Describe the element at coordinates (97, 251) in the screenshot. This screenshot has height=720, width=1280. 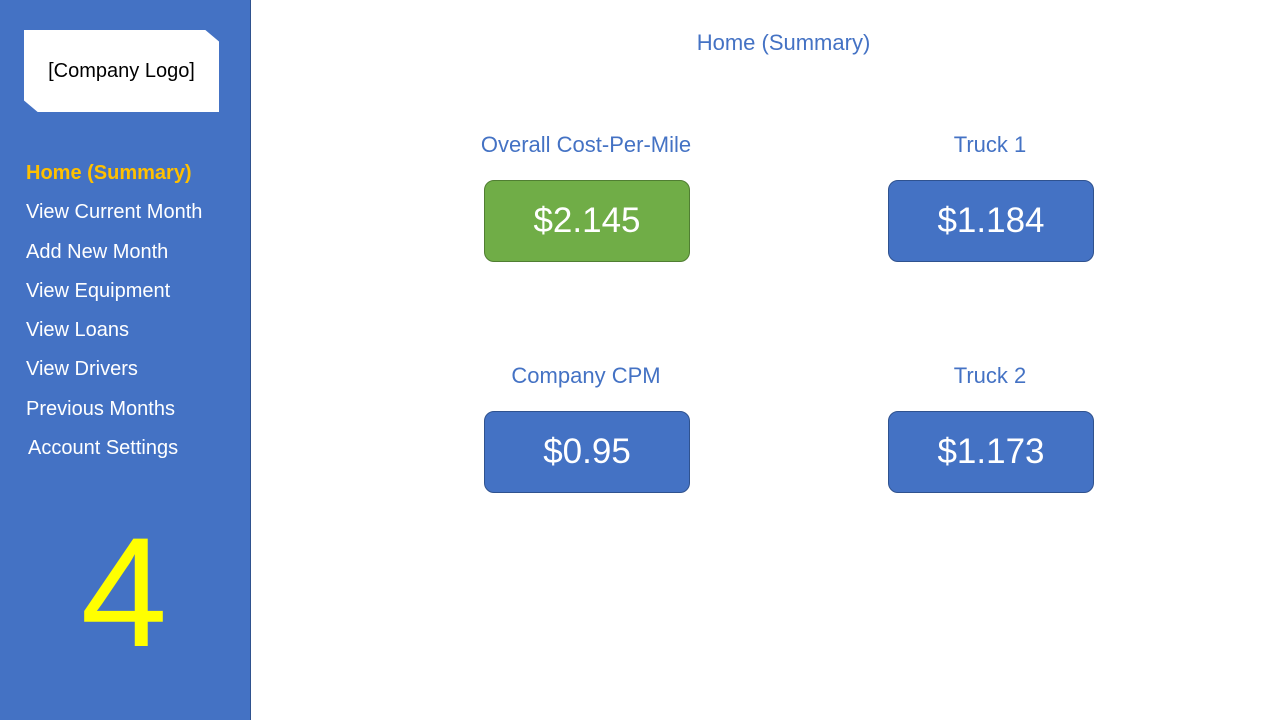
I see `nav-add-new-month: Add New Month` at that location.